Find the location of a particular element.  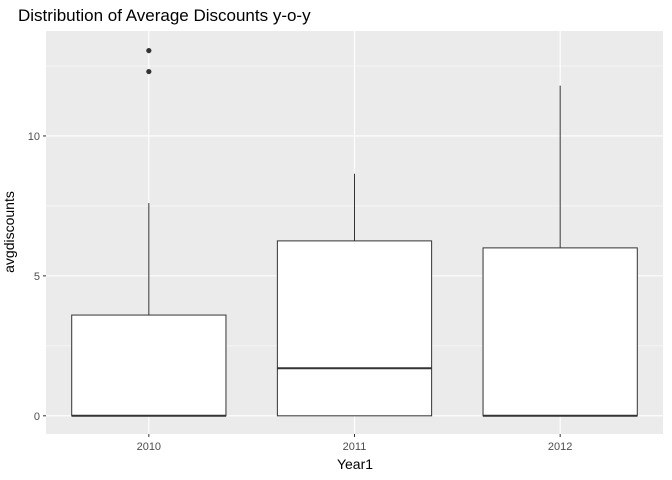

x-axis: 2010 2011 2012 is located at coordinates (354, 443).